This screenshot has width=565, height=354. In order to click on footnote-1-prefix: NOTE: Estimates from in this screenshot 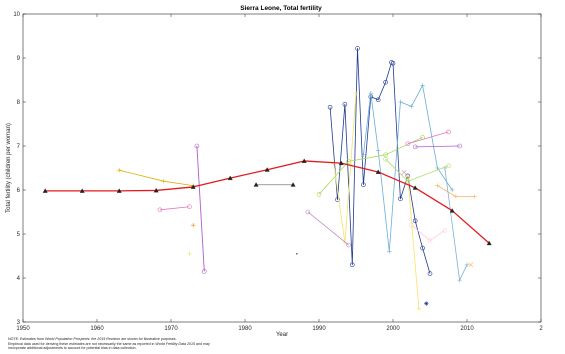, I will do `click(26, 339)`.